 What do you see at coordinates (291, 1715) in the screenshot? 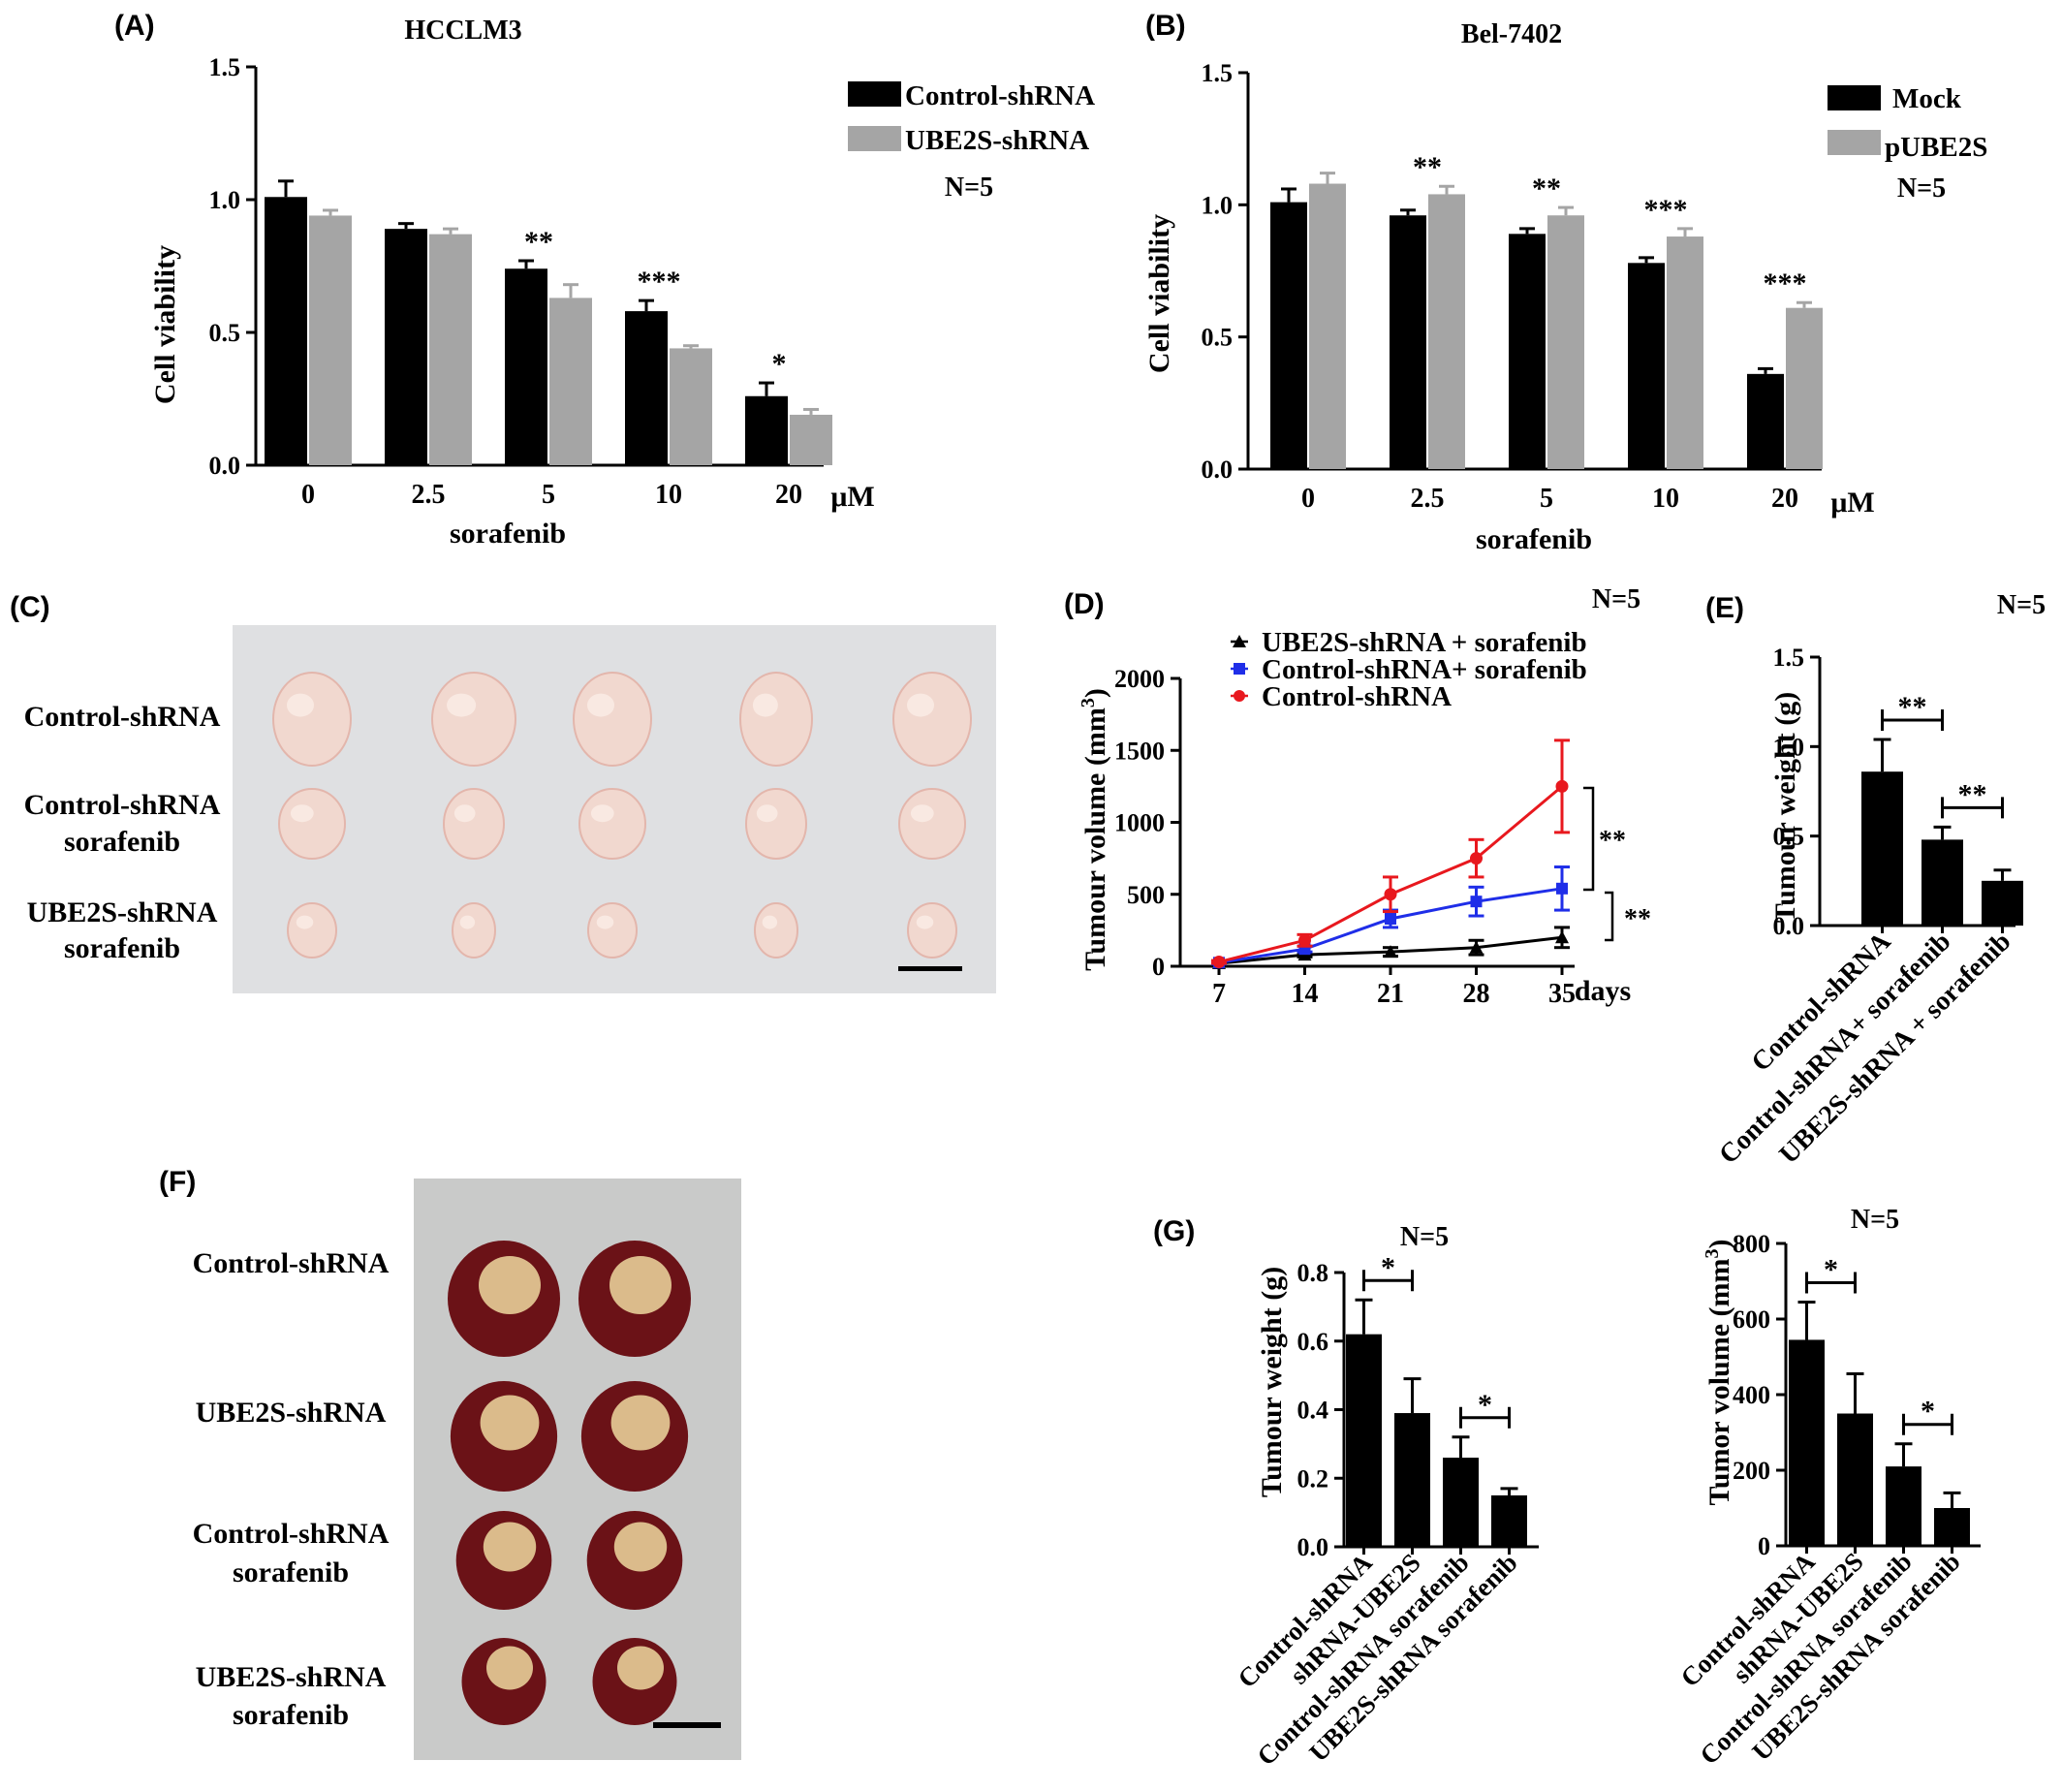
I see `panel-f-row-label: sorafenib` at bounding box center [291, 1715].